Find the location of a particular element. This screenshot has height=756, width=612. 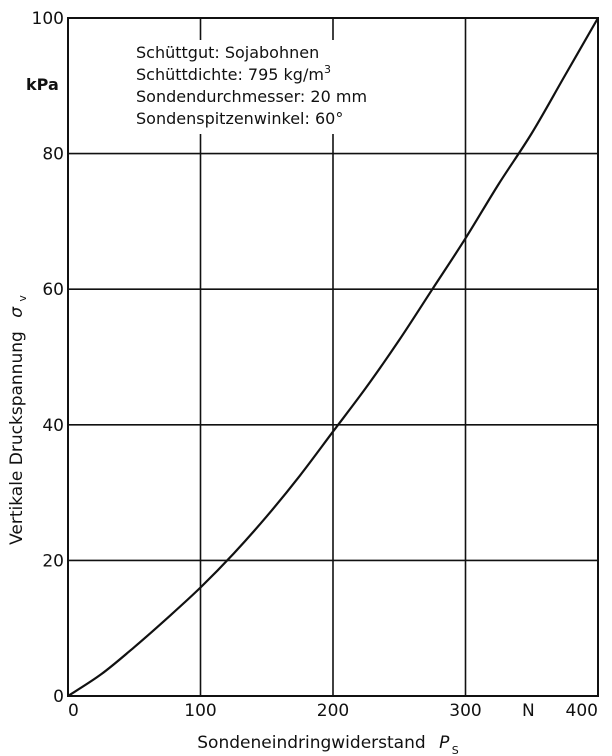

x-axis-title-subscript: S is located at coordinates (455, 750).